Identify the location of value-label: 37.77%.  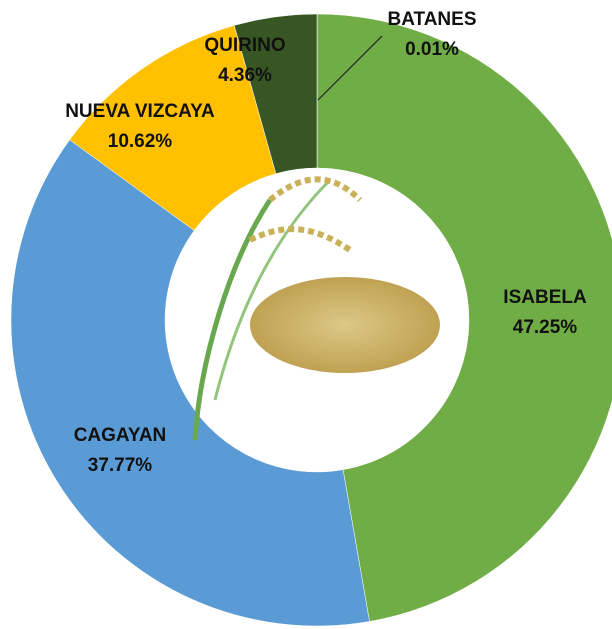
(120, 465).